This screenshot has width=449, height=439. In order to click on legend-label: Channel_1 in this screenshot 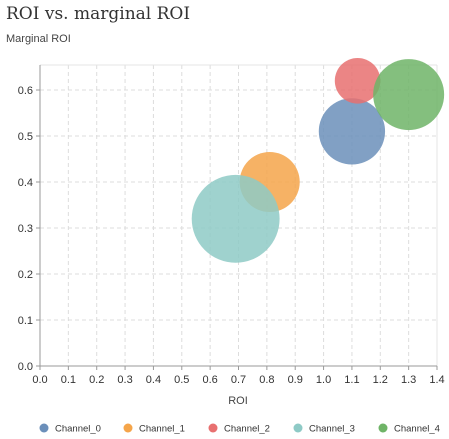, I will do `click(162, 429)`.